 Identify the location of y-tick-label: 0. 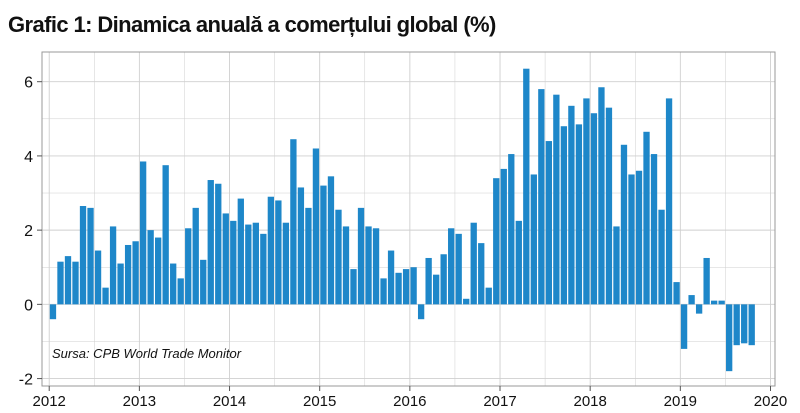
(28, 305).